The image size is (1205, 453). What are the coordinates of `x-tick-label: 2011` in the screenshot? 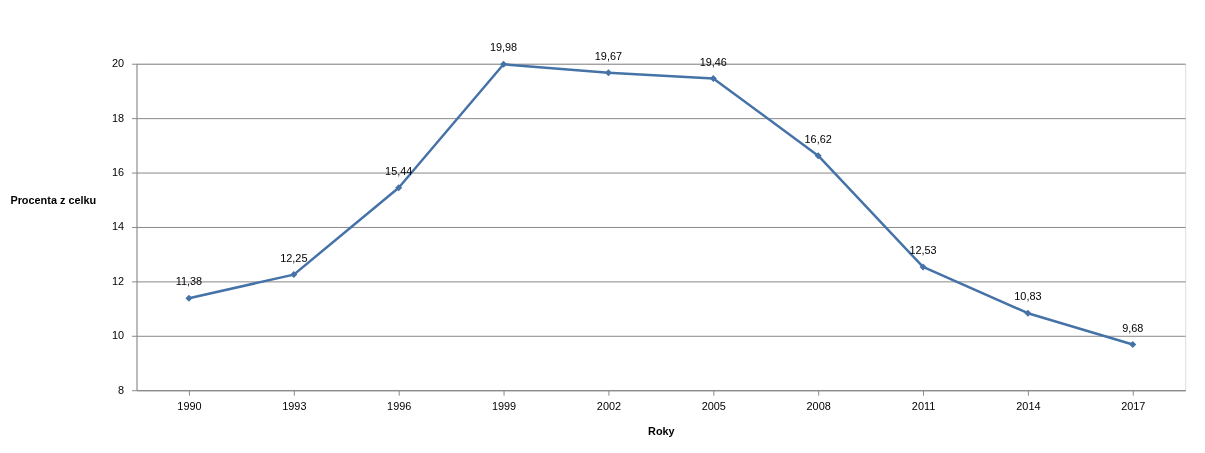 It's located at (923, 406).